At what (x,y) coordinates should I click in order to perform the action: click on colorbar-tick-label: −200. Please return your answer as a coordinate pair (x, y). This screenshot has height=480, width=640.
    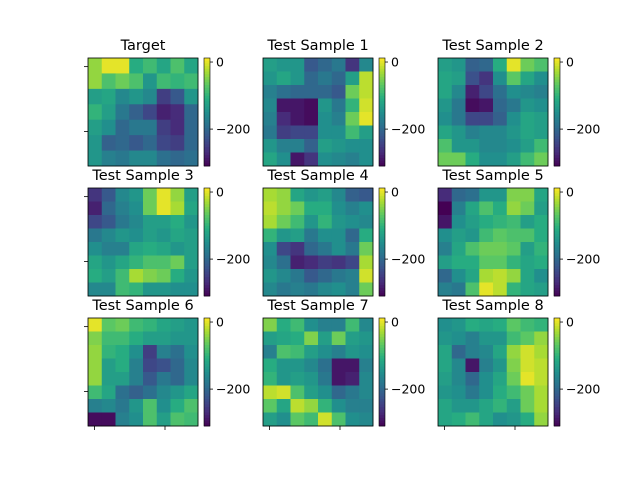
    Looking at the image, I should click on (233, 129).